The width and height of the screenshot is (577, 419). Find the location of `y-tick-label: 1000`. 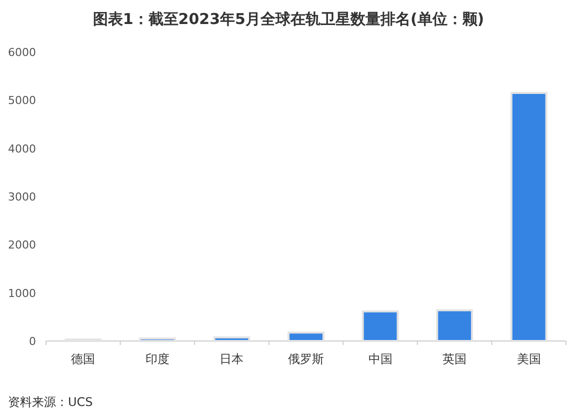

y-tick-label: 1000 is located at coordinates (22, 293).